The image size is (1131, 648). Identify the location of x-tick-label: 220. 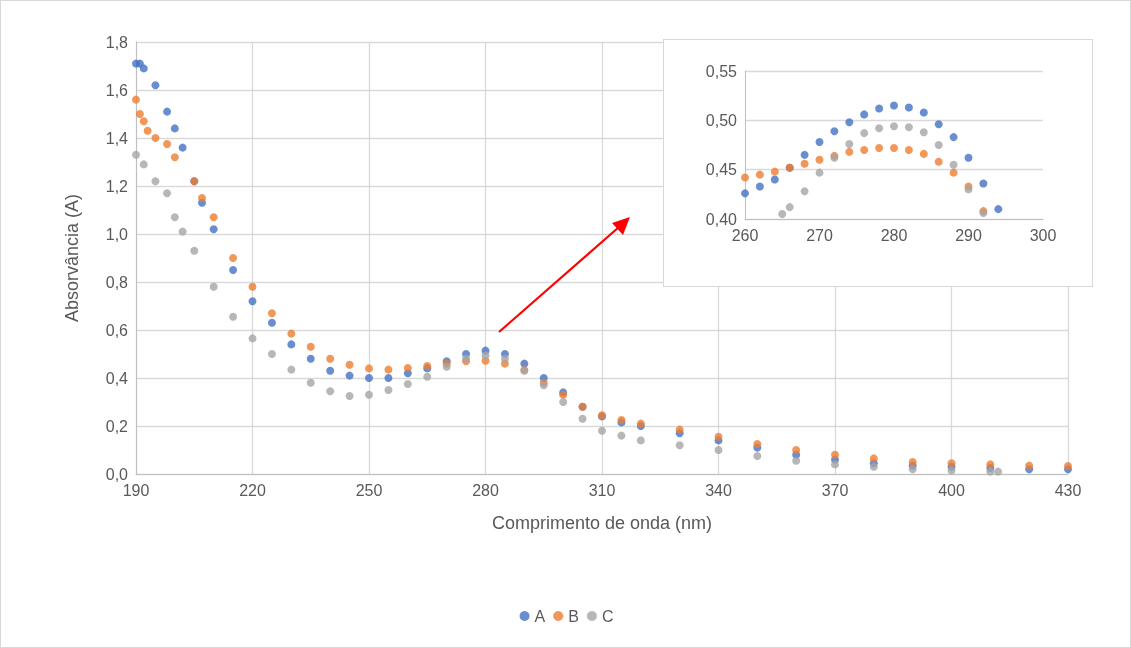
(252, 490).